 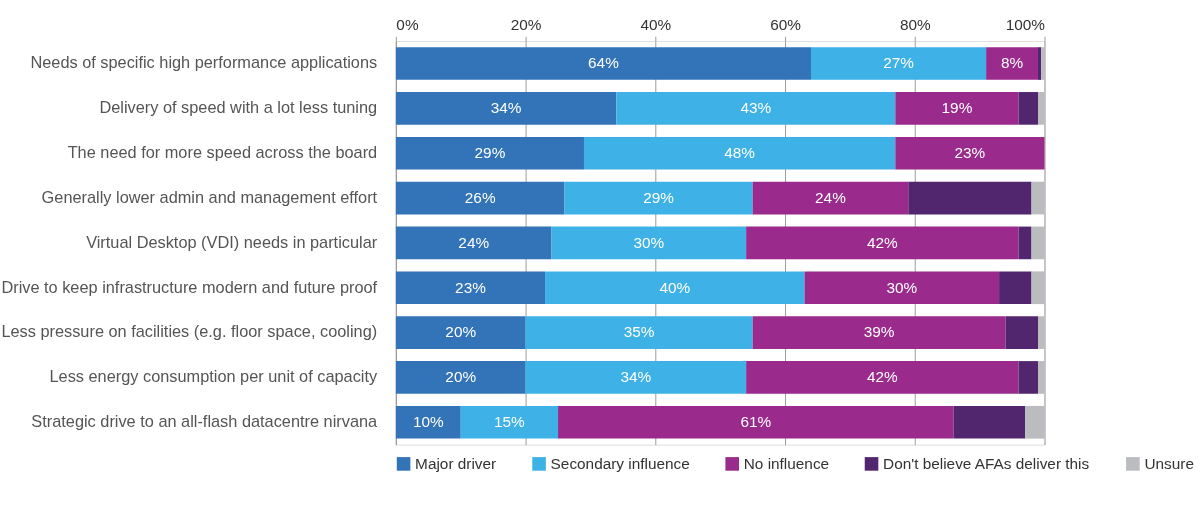 I want to click on data-label: 40%, so click(x=675, y=287).